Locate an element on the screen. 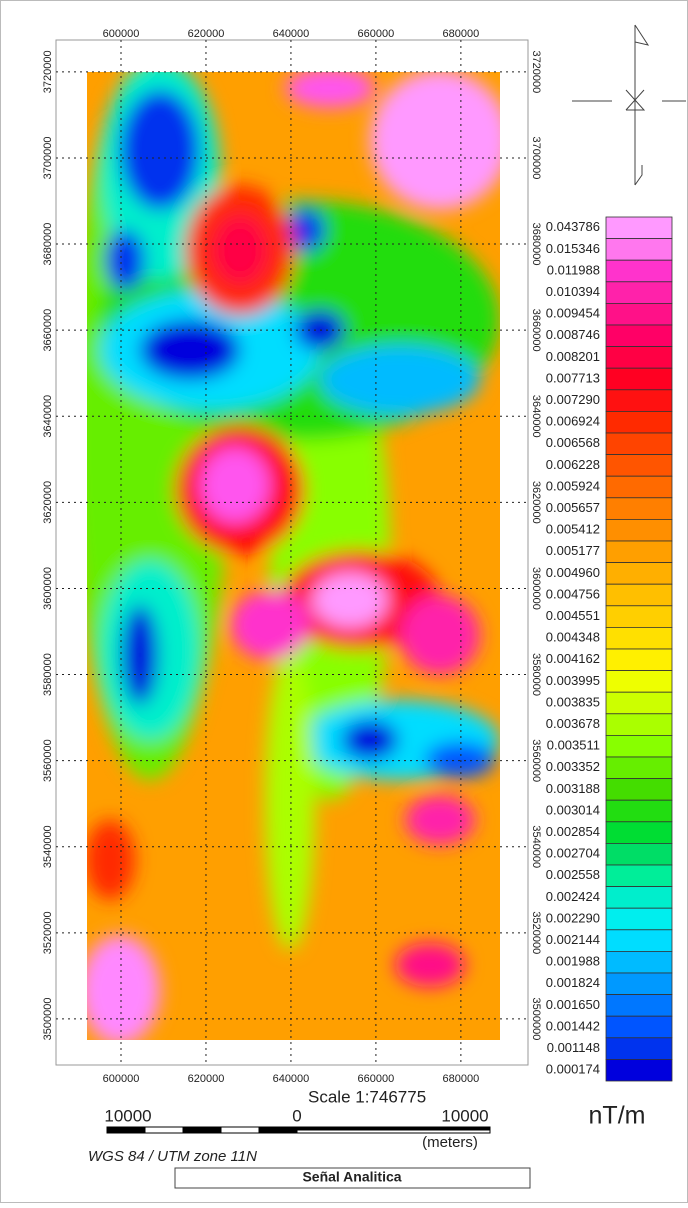 The height and width of the screenshot is (1208, 688). legend-label: 0.004960 is located at coordinates (573, 572).